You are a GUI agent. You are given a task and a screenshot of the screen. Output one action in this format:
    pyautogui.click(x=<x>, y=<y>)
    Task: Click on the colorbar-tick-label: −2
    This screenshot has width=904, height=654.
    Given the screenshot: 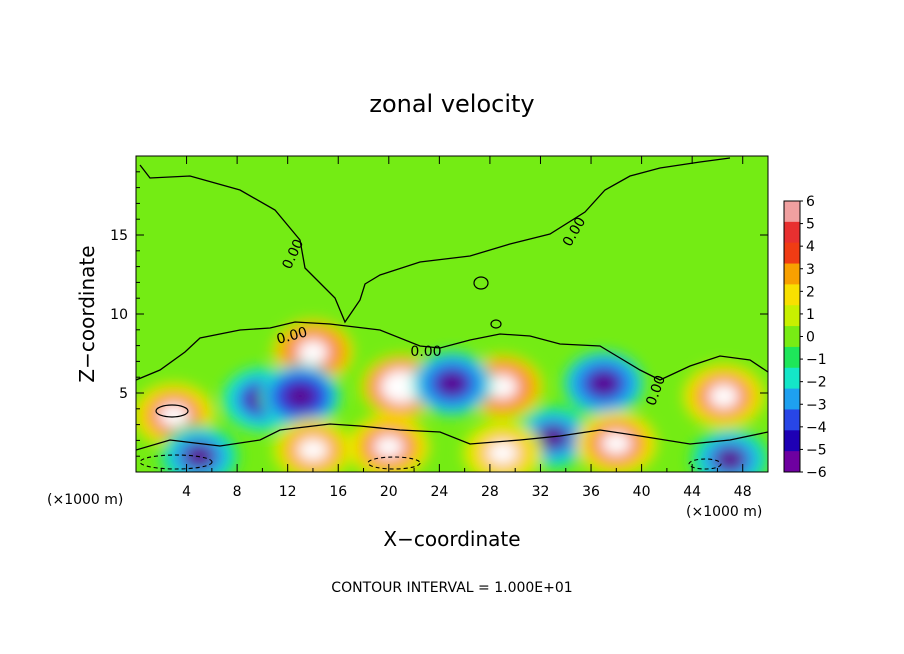 What is the action you would take?
    pyautogui.click(x=816, y=383)
    